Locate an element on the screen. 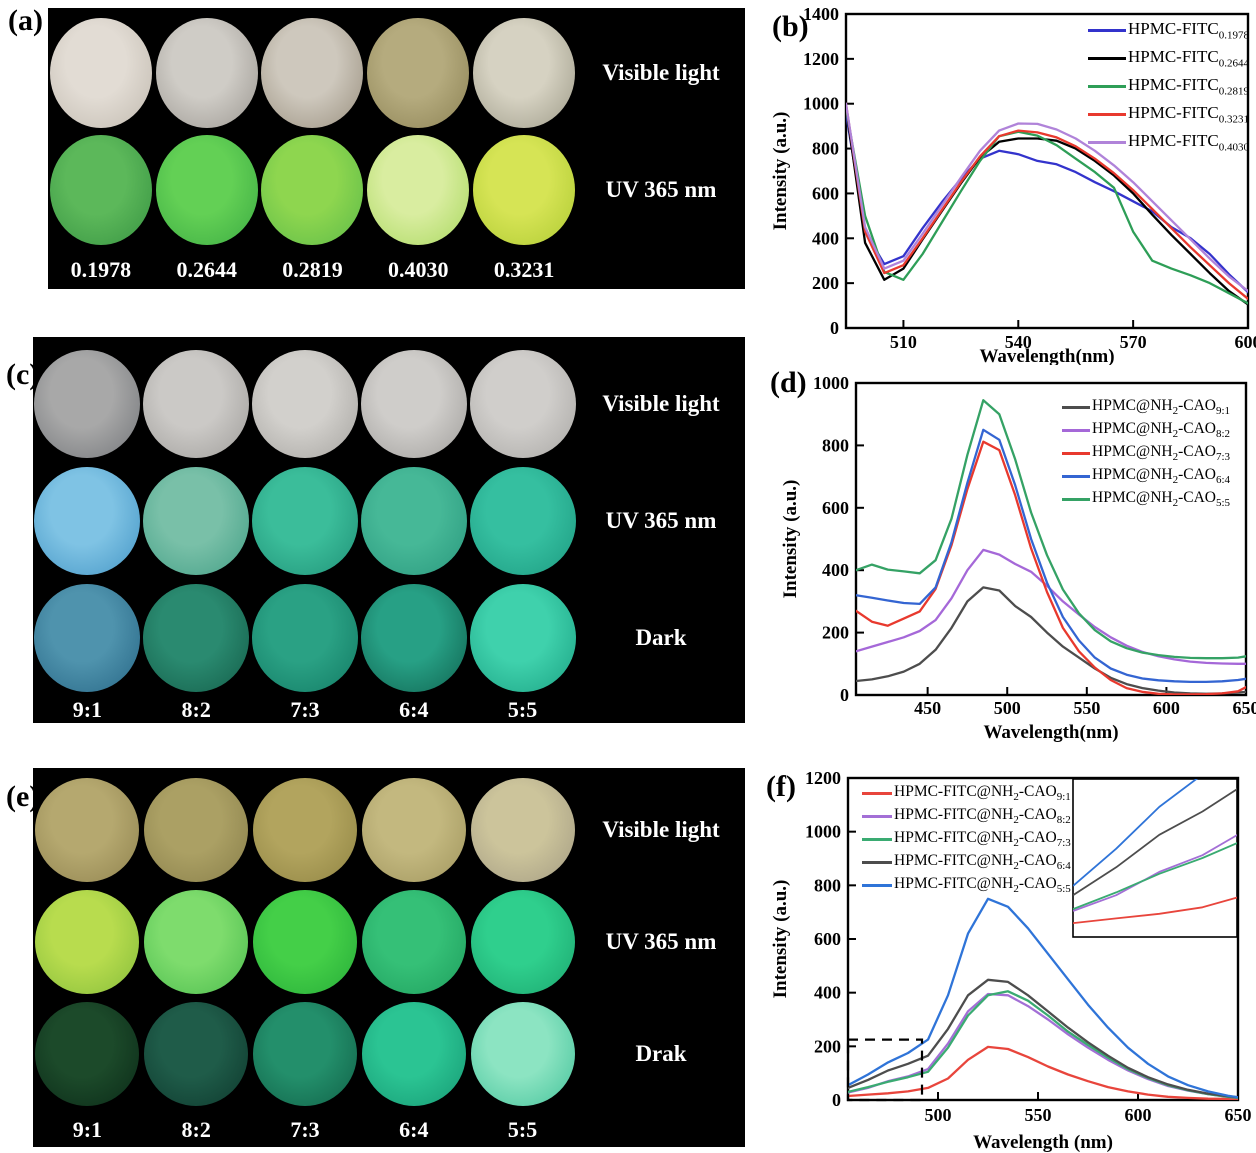 The width and height of the screenshot is (1256, 1153). legend-label: HPMC-FITC@NH2-CAO7:3 is located at coordinates (982, 839).